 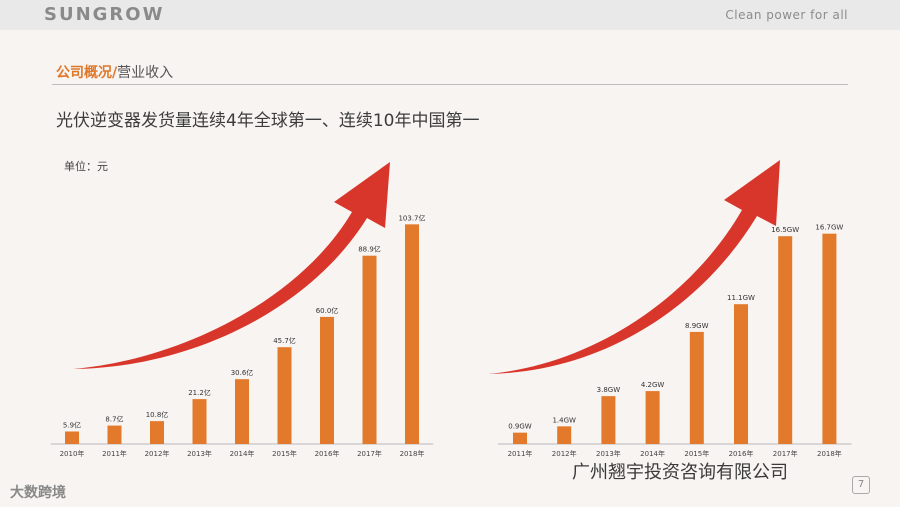 I want to click on unit-label: 单位：元, so click(x=86, y=166).